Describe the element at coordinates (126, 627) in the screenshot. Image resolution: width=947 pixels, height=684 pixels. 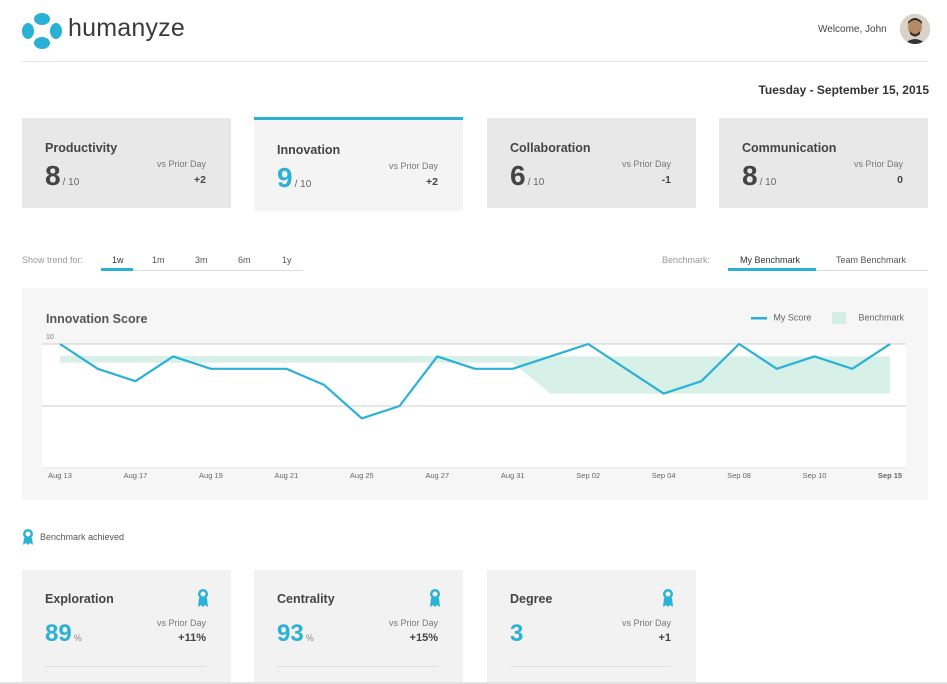
I see `metric-card-exploration: Exploration 89% vs Prior Day +11%` at that location.